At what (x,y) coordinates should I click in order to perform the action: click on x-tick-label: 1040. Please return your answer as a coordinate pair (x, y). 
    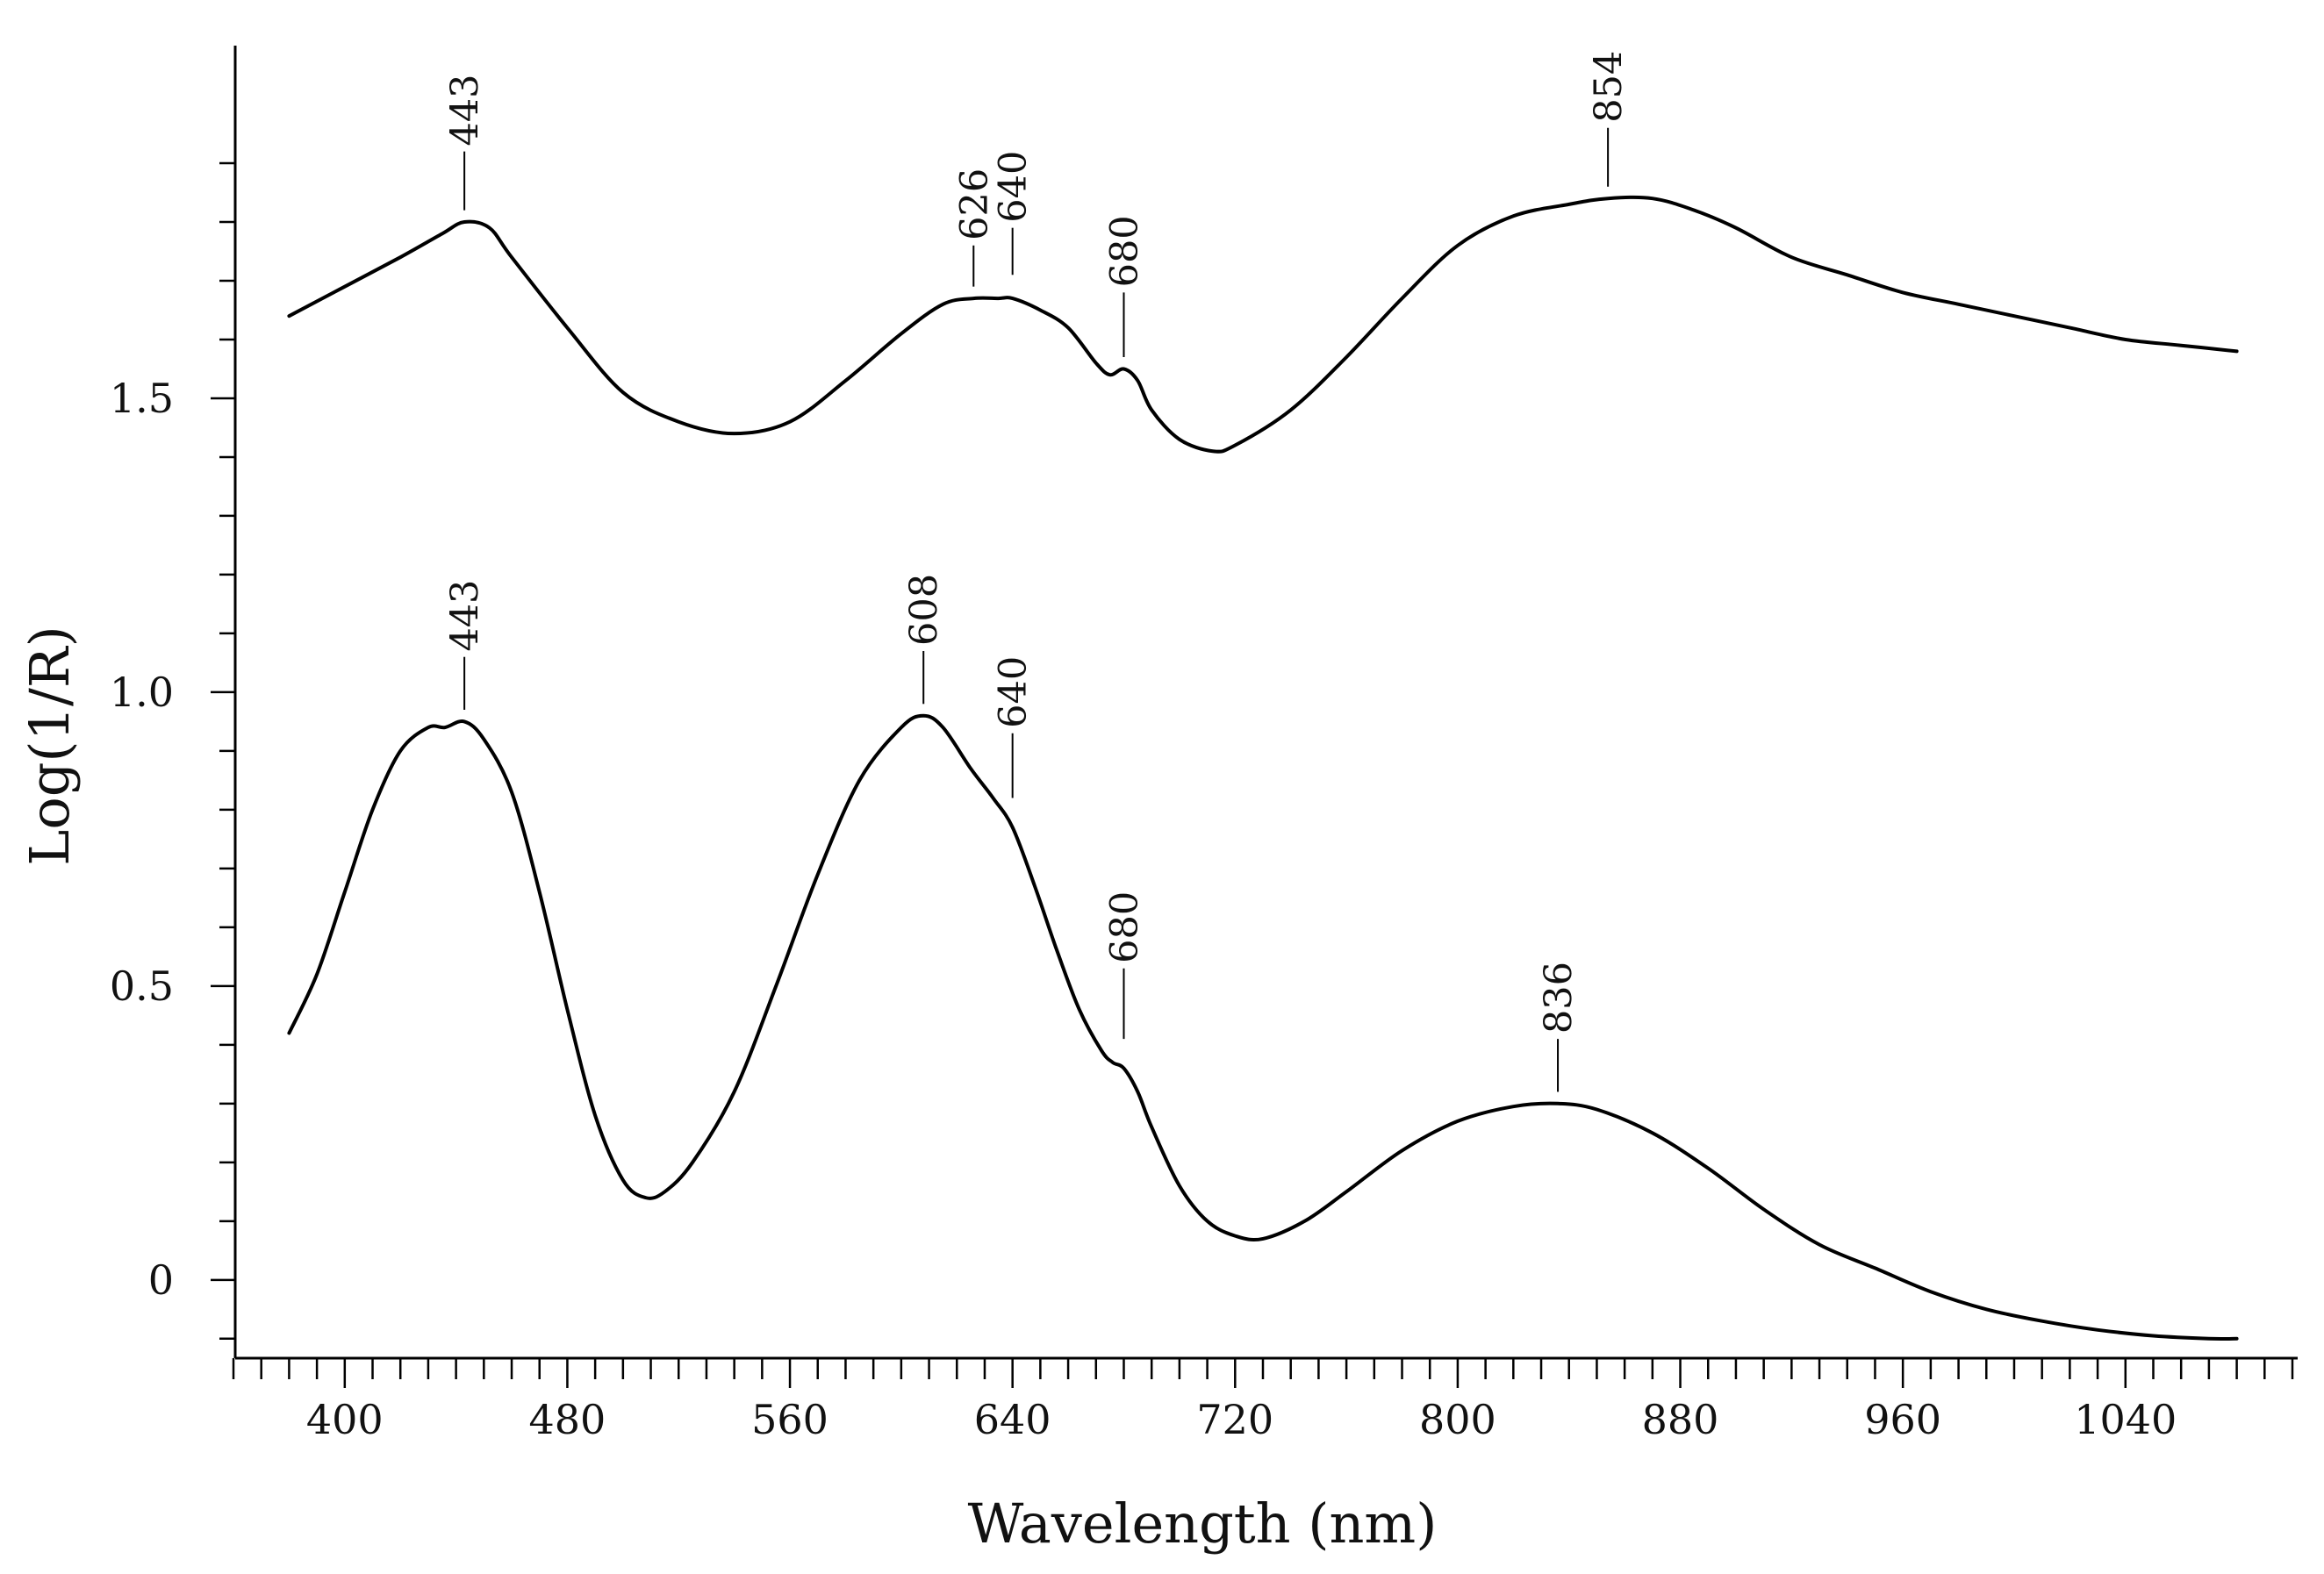
    Looking at the image, I should click on (2125, 1420).